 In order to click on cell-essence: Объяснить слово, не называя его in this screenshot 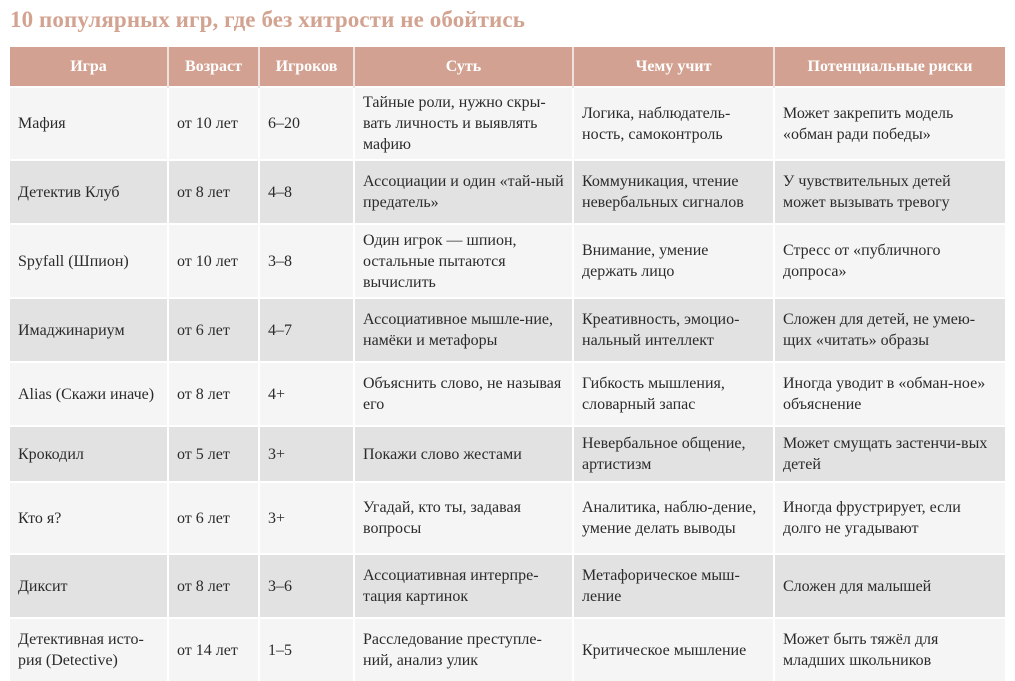, I will do `click(464, 393)`.